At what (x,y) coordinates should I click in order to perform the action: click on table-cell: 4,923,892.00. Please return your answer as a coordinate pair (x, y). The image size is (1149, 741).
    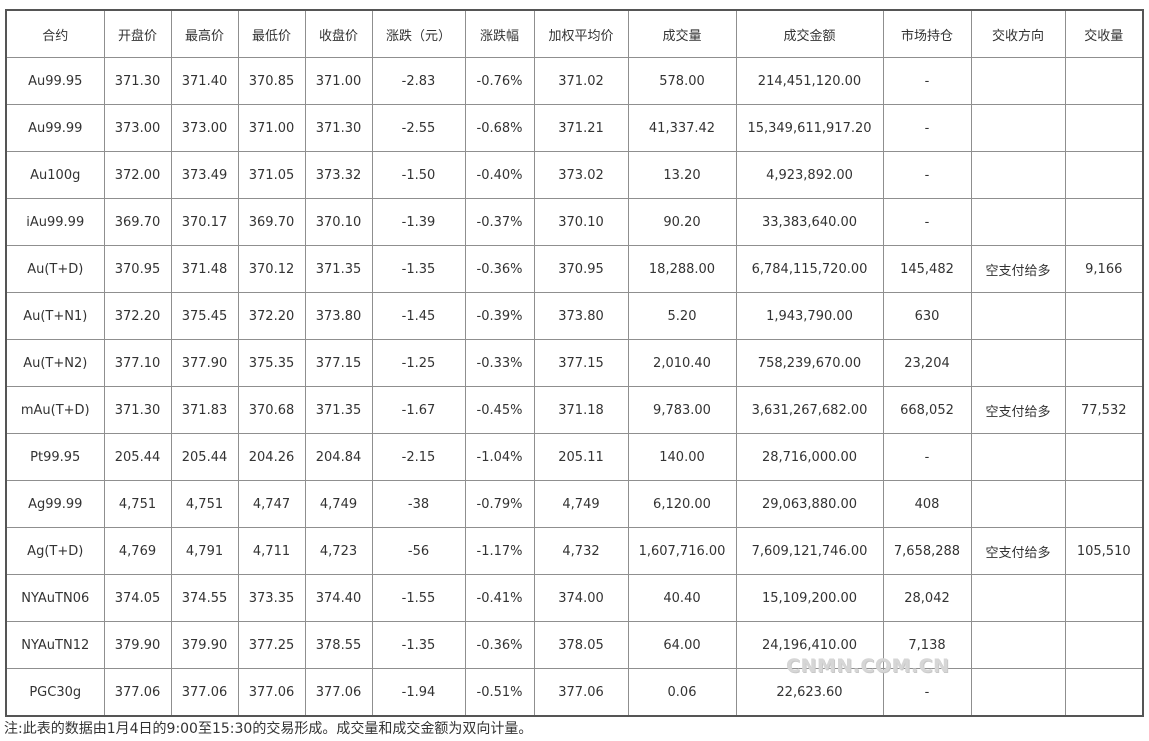
    Looking at the image, I should click on (809, 175).